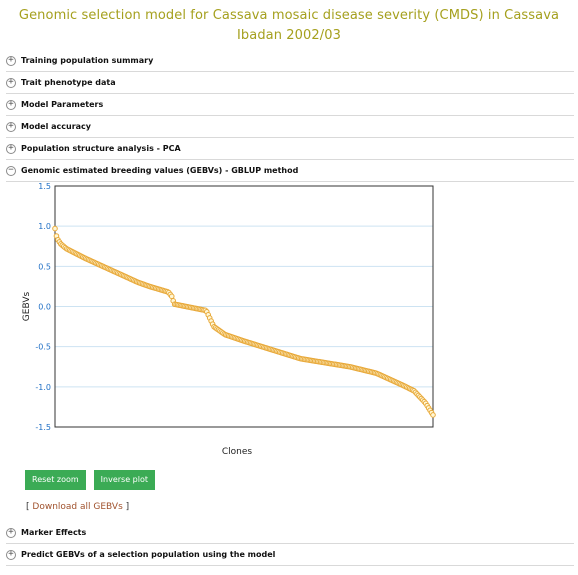 This screenshot has height=575, width=578. I want to click on y-tick-label: 0.0, so click(44, 307).